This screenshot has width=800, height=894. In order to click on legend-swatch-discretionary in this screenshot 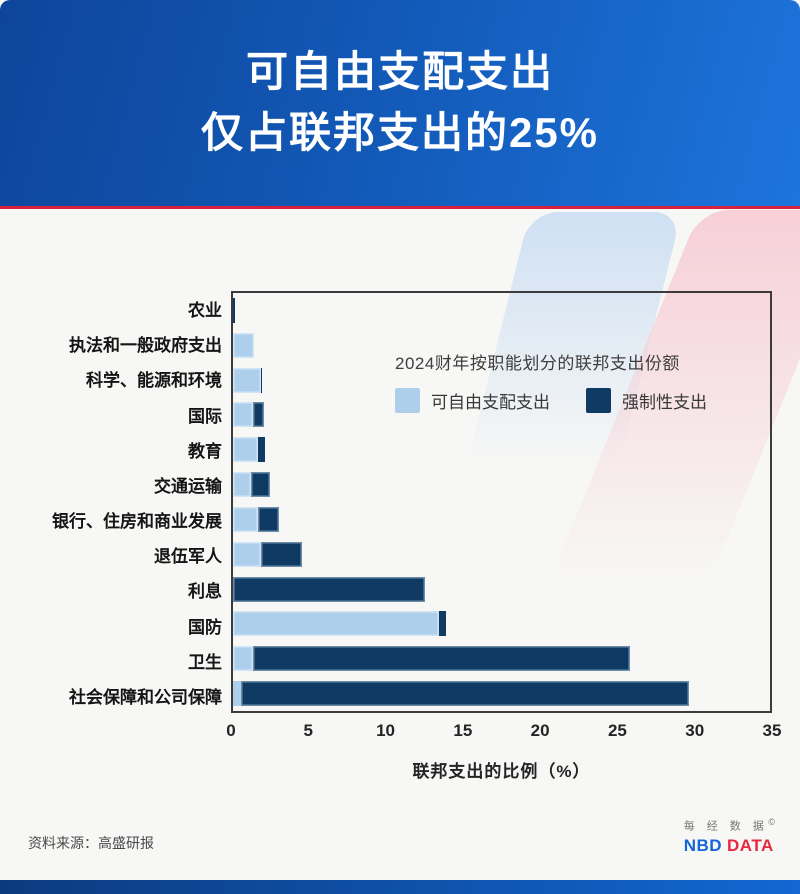, I will do `click(407, 400)`.